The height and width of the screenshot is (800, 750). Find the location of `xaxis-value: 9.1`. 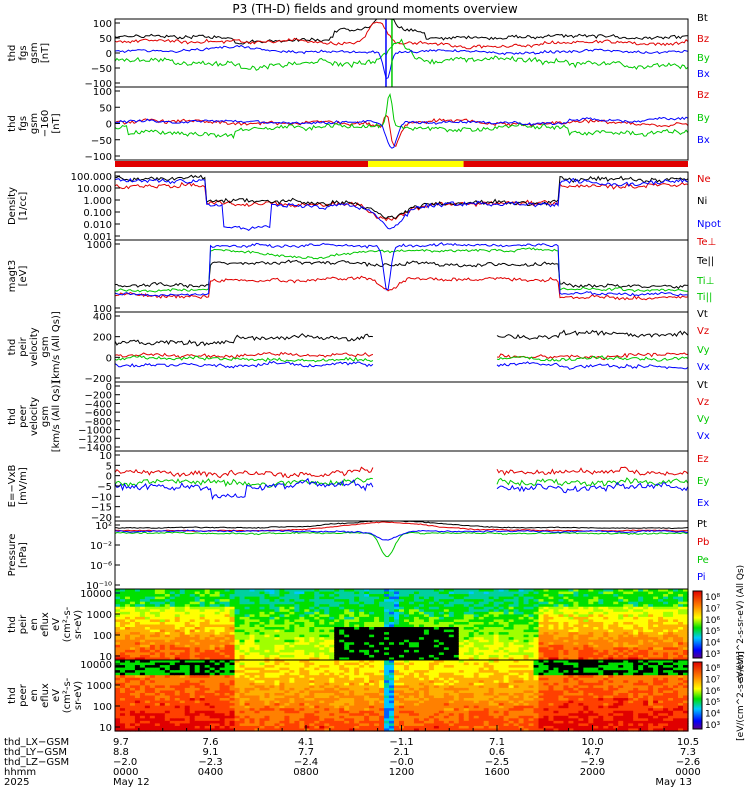

xaxis-value: 9.1 is located at coordinates (211, 752).